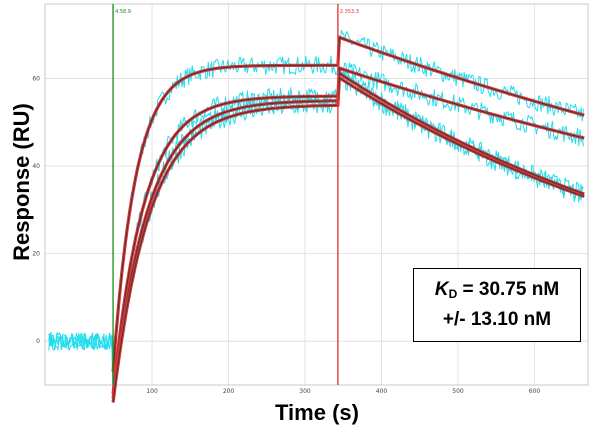  Describe the element at coordinates (36, 166) in the screenshot. I see `y-tick-label: 40` at that location.